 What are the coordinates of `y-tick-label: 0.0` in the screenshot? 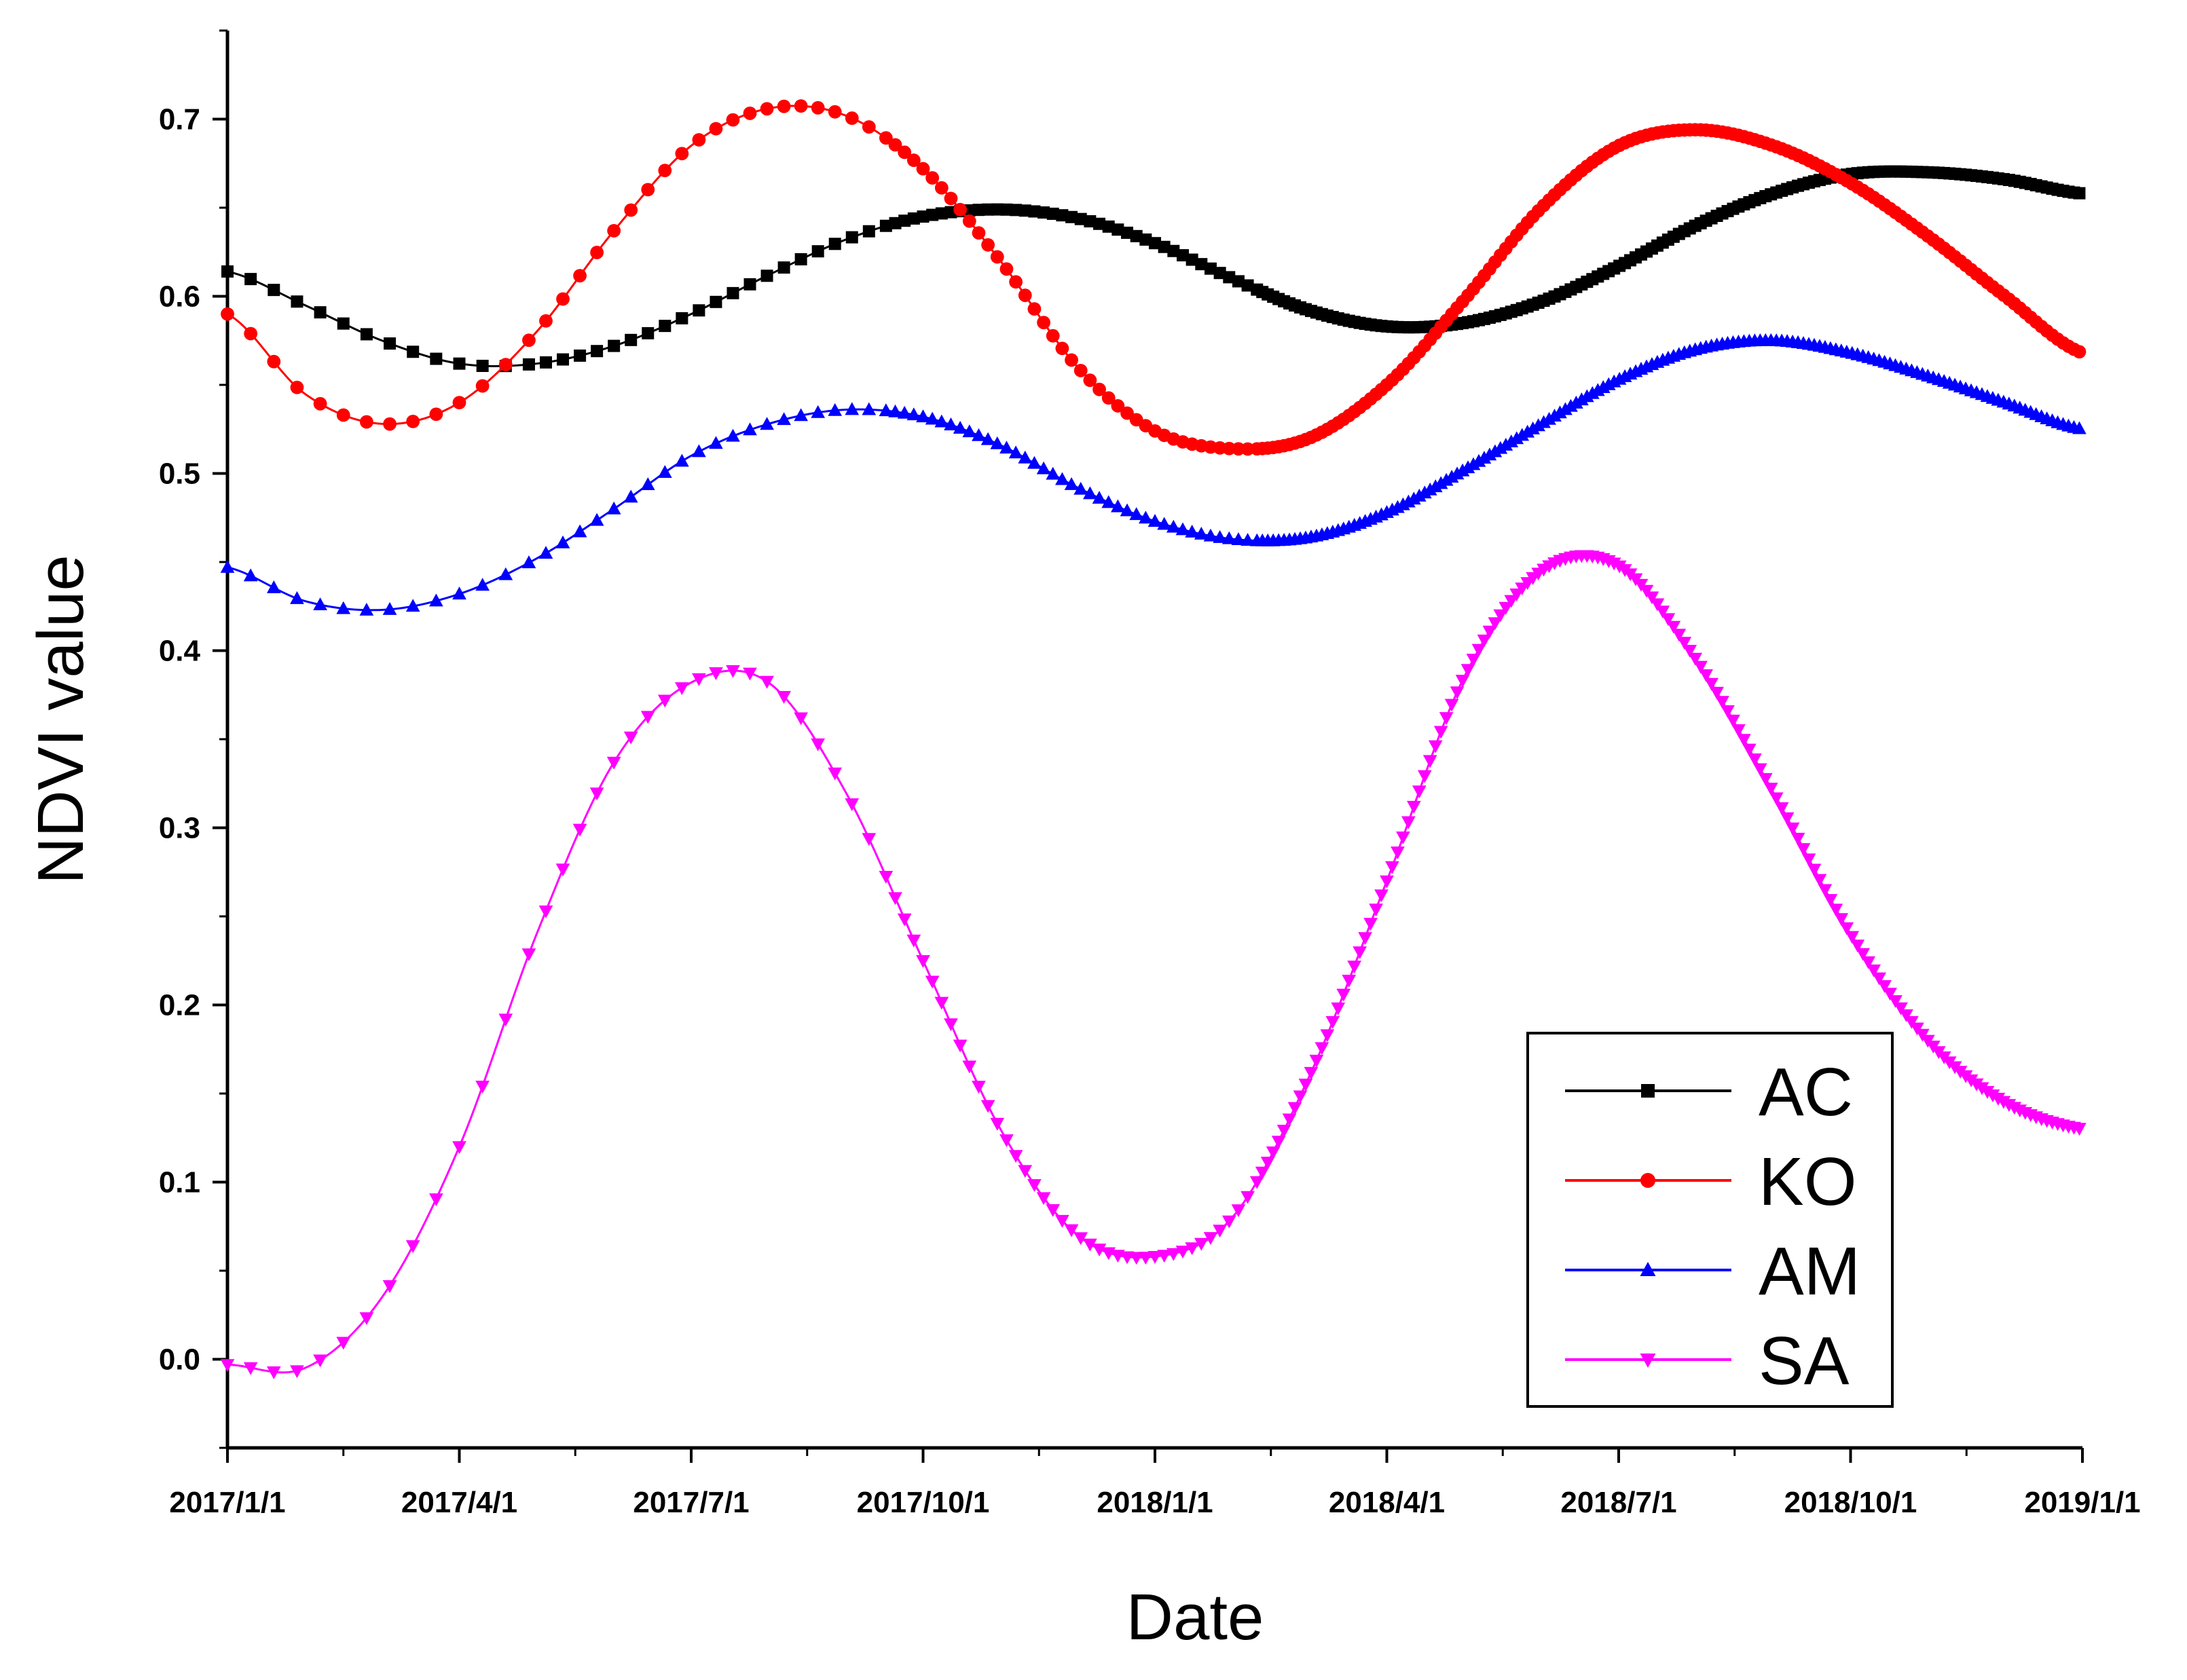 It's located at (180, 1360).